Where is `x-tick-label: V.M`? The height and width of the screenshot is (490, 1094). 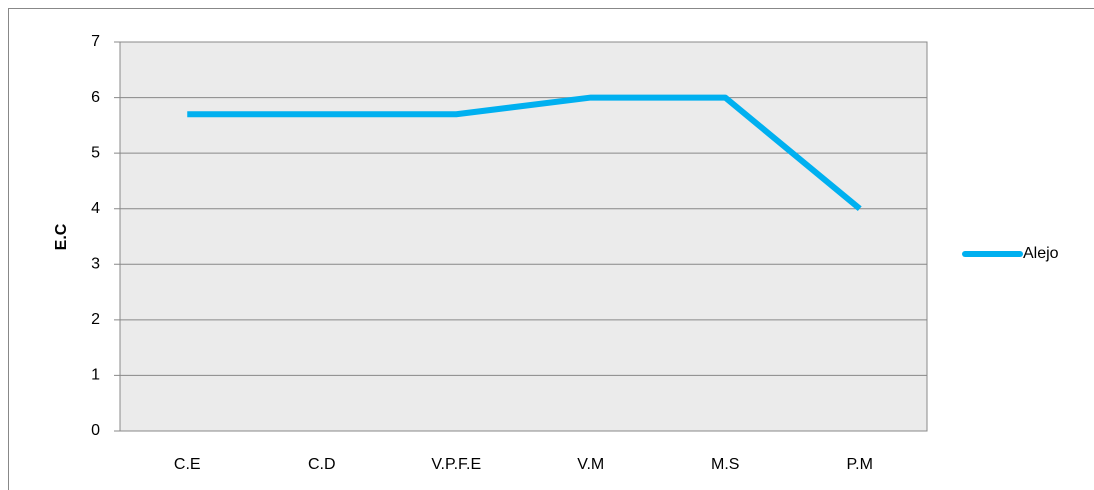
x-tick-label: V.M is located at coordinates (590, 464).